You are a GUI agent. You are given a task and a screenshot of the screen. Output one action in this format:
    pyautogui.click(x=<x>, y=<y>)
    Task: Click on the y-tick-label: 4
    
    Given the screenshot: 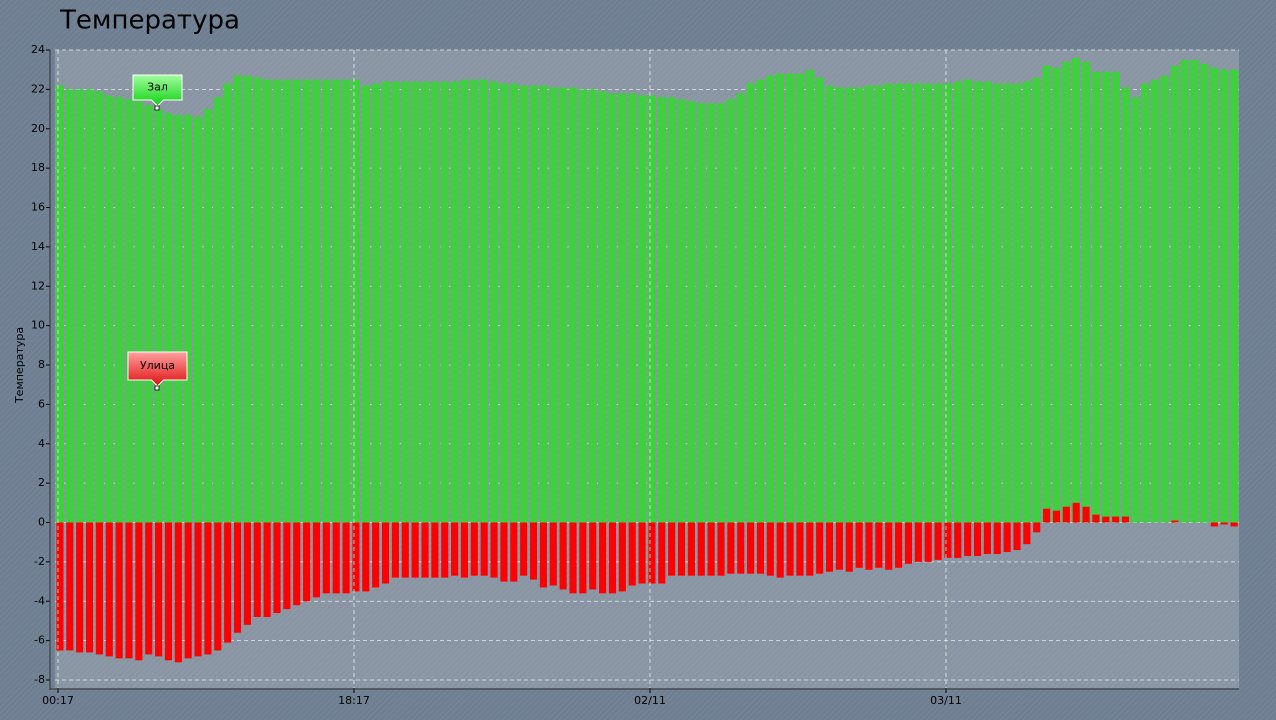 What is the action you would take?
    pyautogui.click(x=41, y=443)
    